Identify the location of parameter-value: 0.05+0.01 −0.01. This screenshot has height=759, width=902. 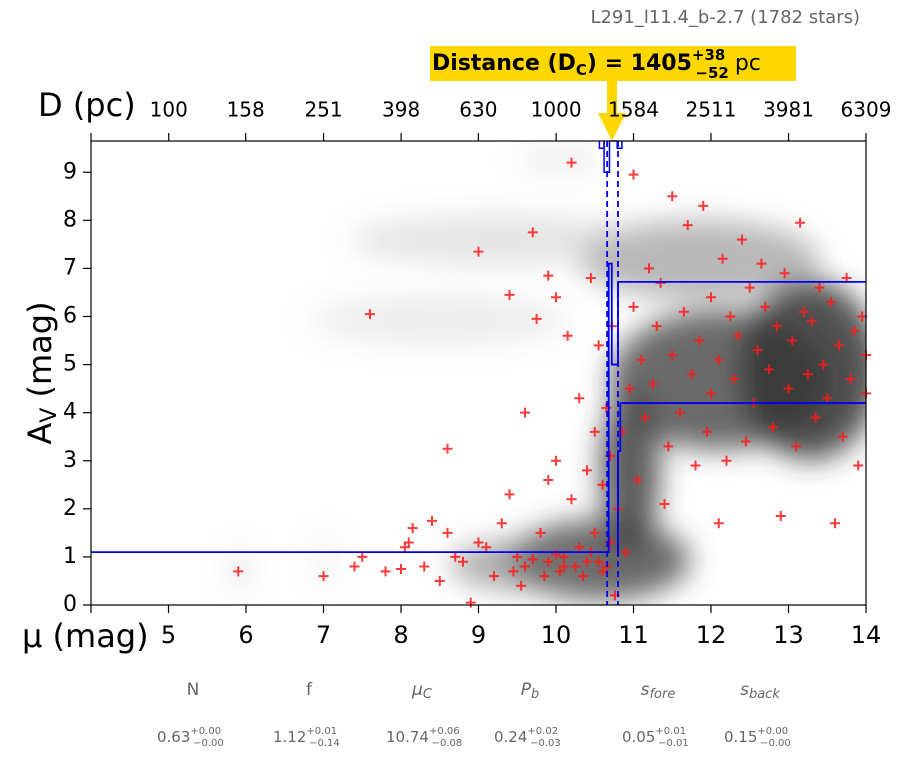
(655, 737).